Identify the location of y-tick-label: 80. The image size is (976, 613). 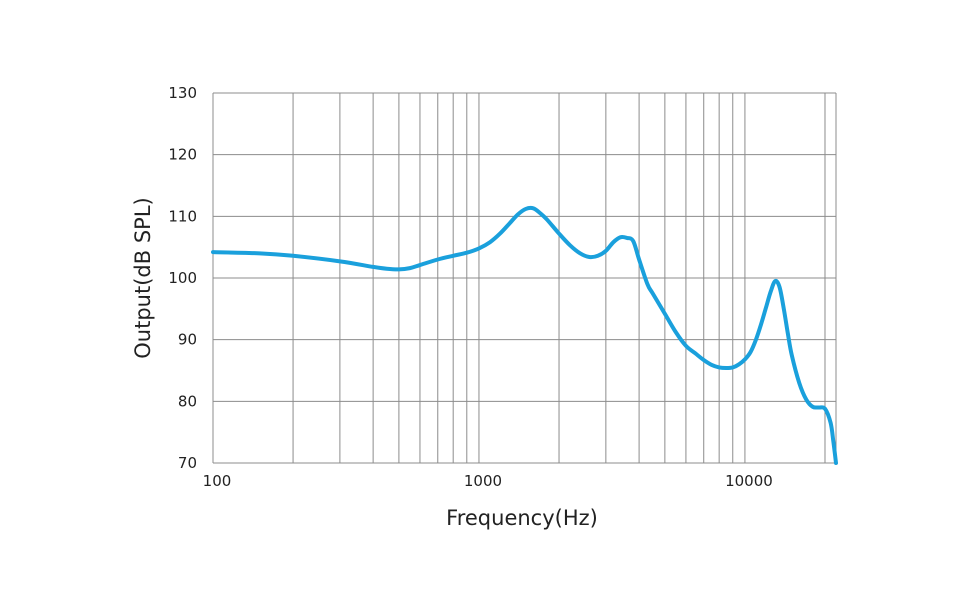
(187, 401).